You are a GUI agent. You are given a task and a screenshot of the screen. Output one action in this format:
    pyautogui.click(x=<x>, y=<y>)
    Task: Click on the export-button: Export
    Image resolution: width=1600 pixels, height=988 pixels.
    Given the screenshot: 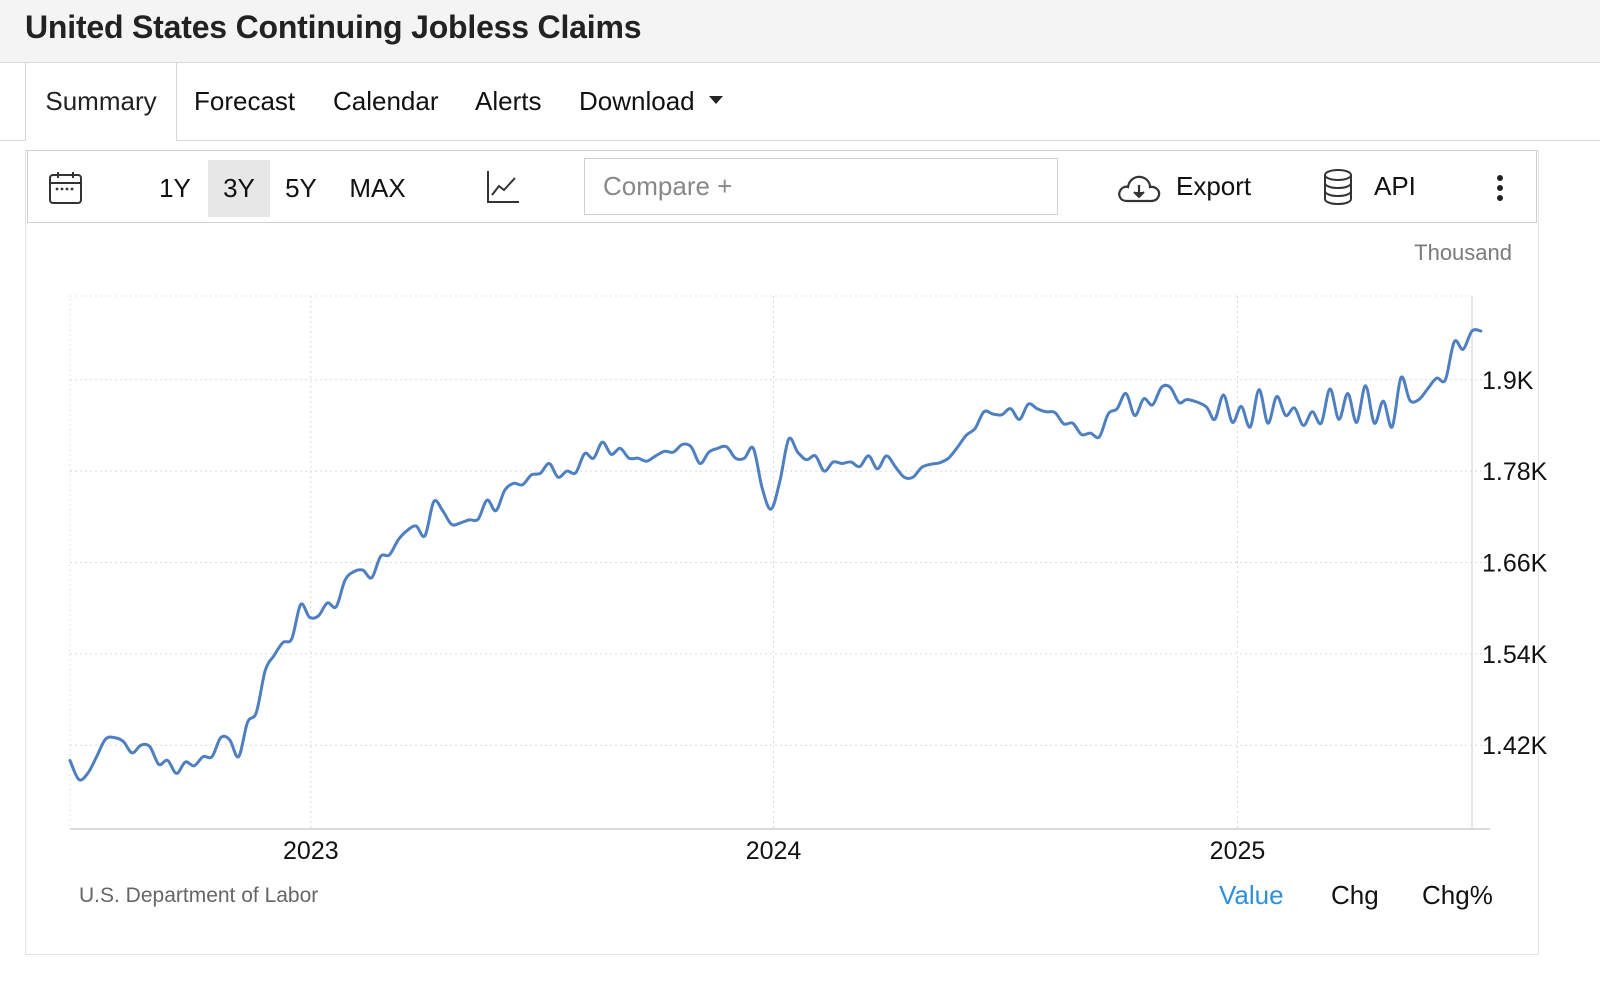 What is the action you would take?
    pyautogui.click(x=1214, y=186)
    